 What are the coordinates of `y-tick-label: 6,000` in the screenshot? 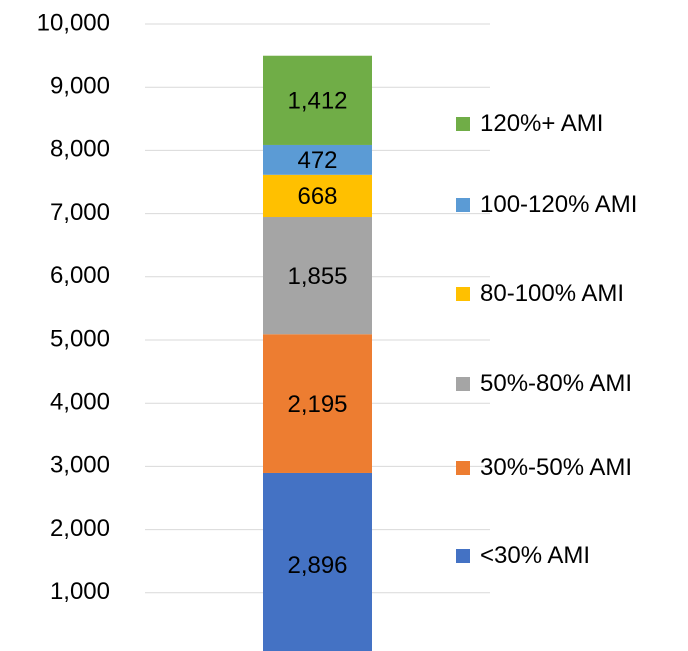 It's located at (80, 275).